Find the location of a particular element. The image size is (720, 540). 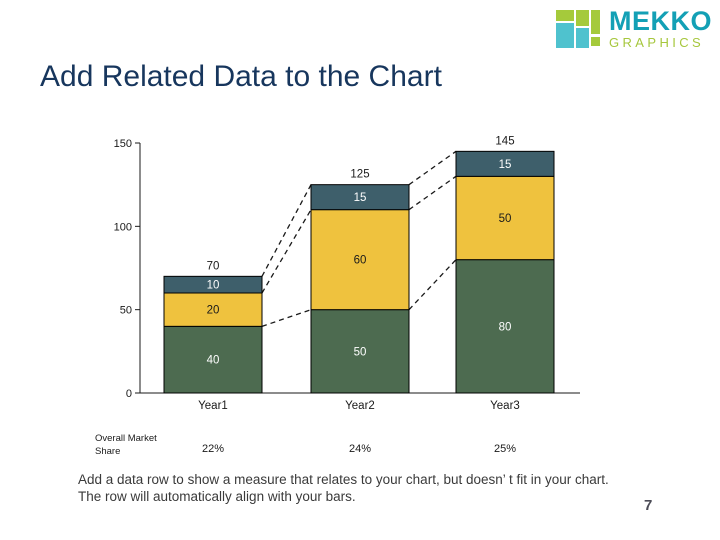

logo-subname: GRAPHICS is located at coordinates (657, 42).